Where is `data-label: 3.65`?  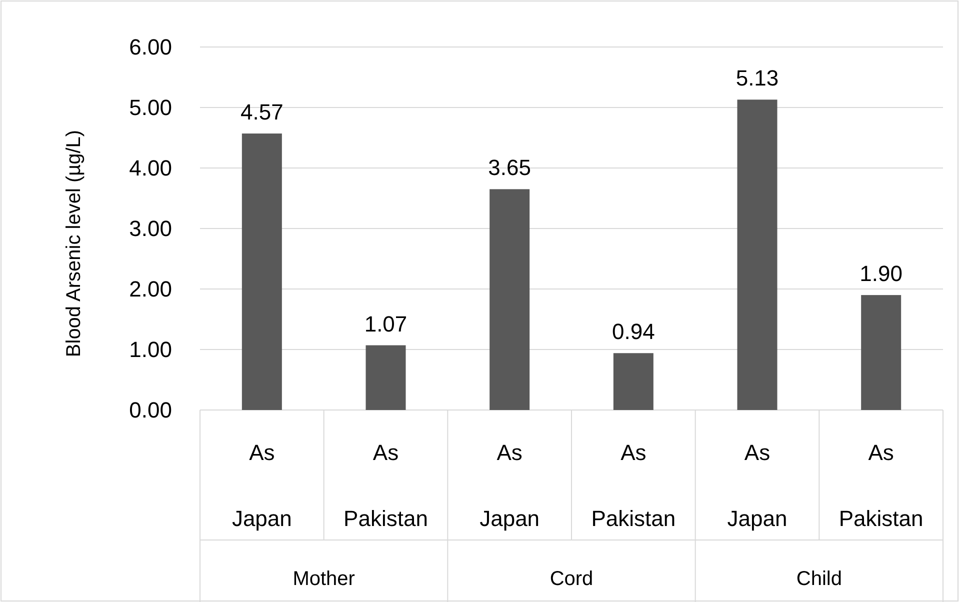
data-label: 3.65 is located at coordinates (509, 167).